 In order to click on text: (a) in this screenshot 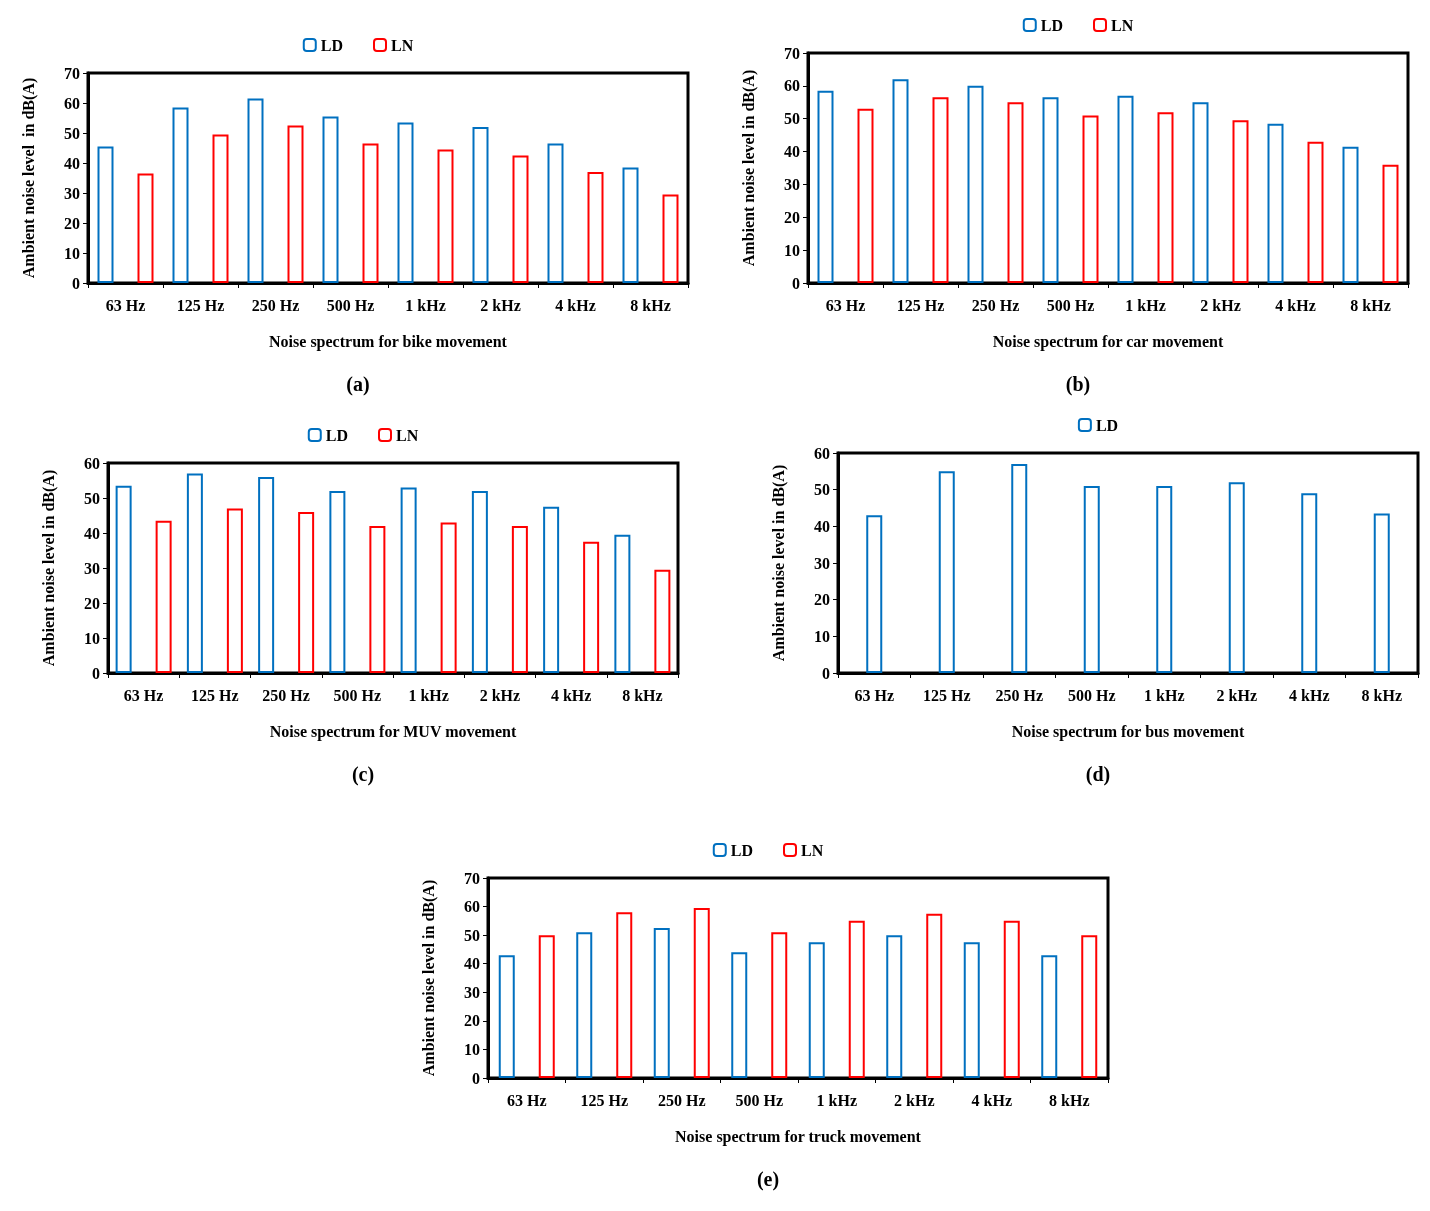, I will do `click(358, 384)`.